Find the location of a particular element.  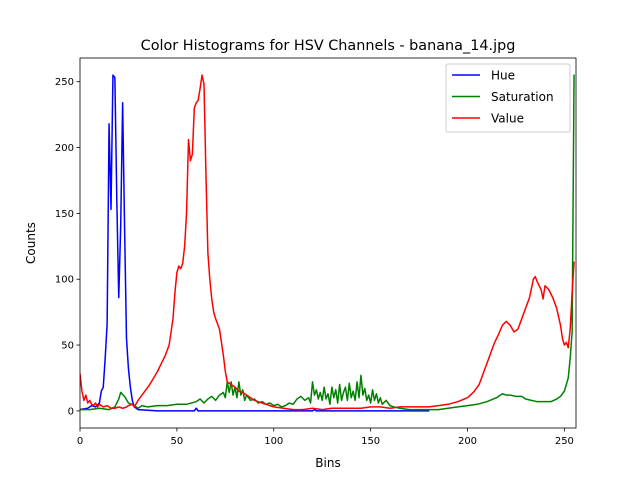

y-tick-label: 150 is located at coordinates (64, 214).